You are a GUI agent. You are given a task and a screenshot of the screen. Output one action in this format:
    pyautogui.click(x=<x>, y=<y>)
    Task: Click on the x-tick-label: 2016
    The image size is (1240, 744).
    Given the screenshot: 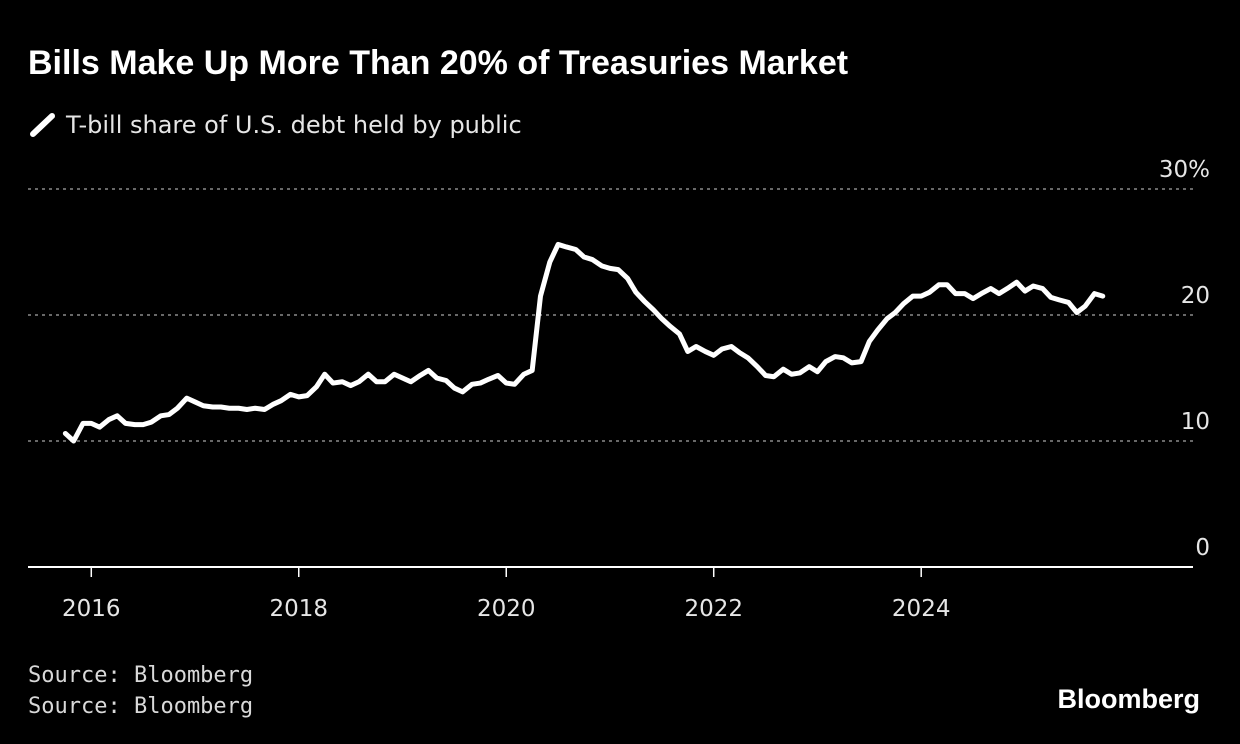 What is the action you would take?
    pyautogui.click(x=91, y=609)
    